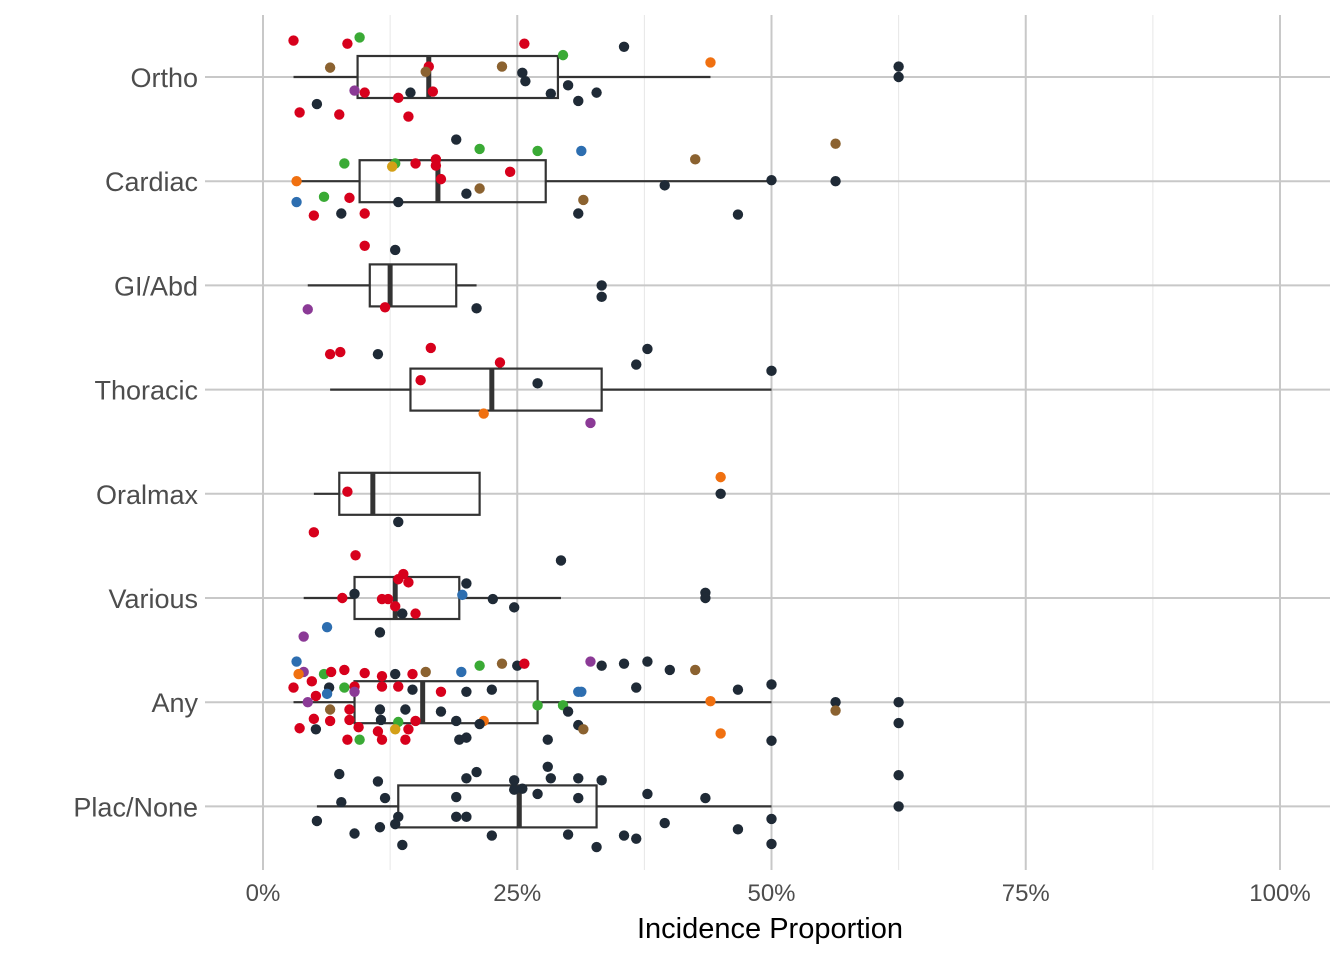  Describe the element at coordinates (263, 893) in the screenshot. I see `x-tick-label: 0%` at that location.